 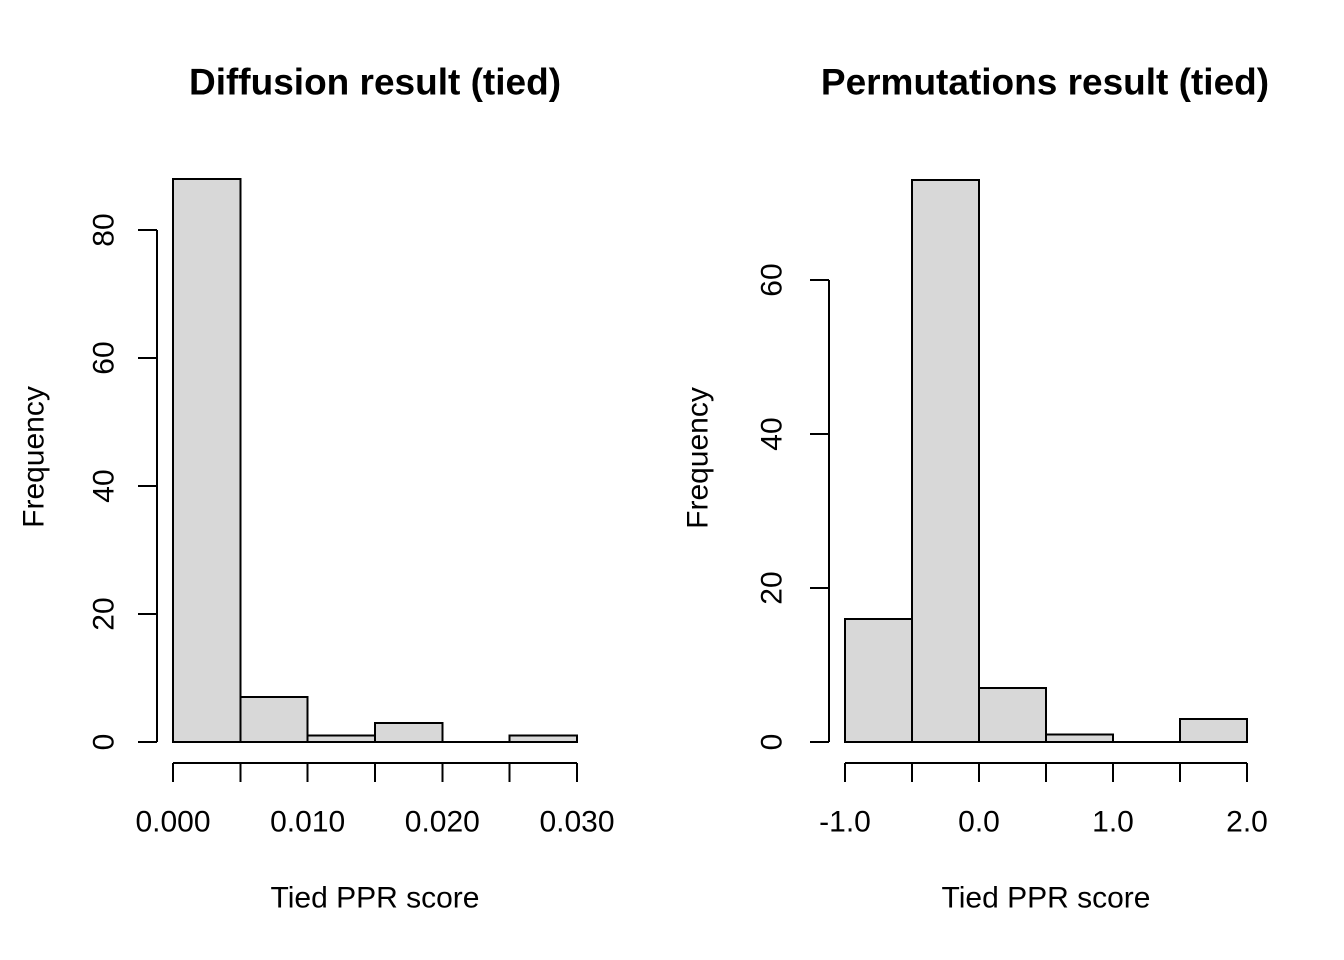 What do you see at coordinates (698, 458) in the screenshot?
I see `panel-1-ylabel: Frequency` at bounding box center [698, 458].